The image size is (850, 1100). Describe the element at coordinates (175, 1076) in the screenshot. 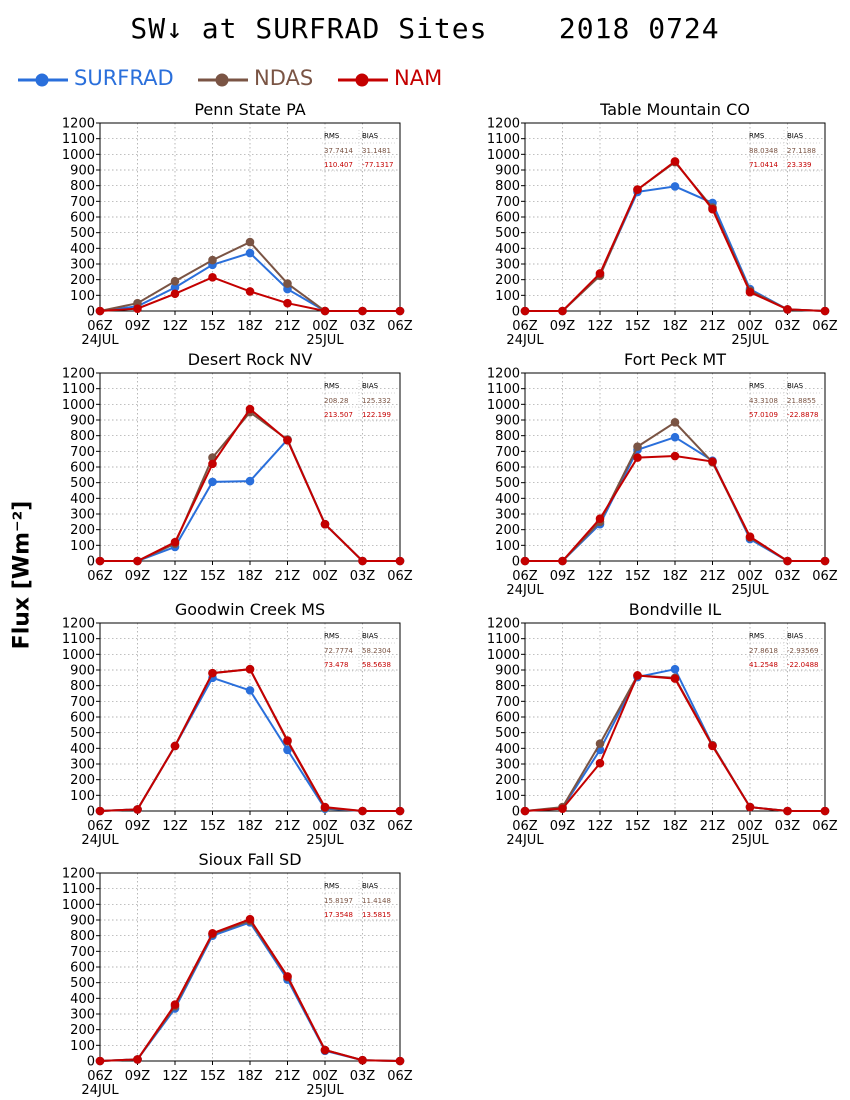

I see `x-tick-label: 12Z` at that location.